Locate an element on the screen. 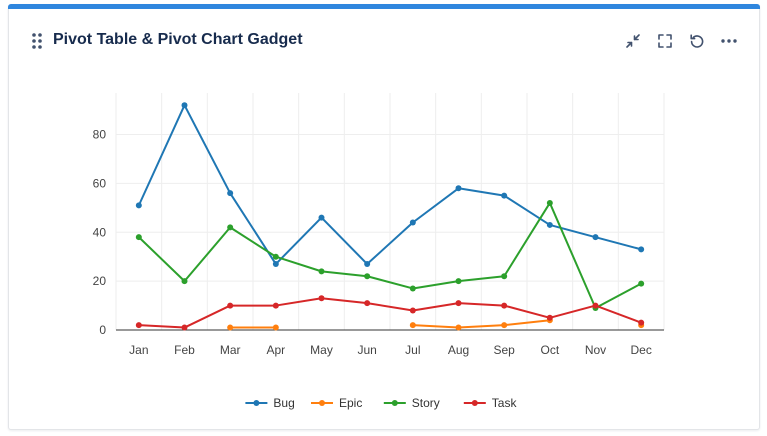 The image size is (767, 436). legend-label-epic: Epic is located at coordinates (350, 403).